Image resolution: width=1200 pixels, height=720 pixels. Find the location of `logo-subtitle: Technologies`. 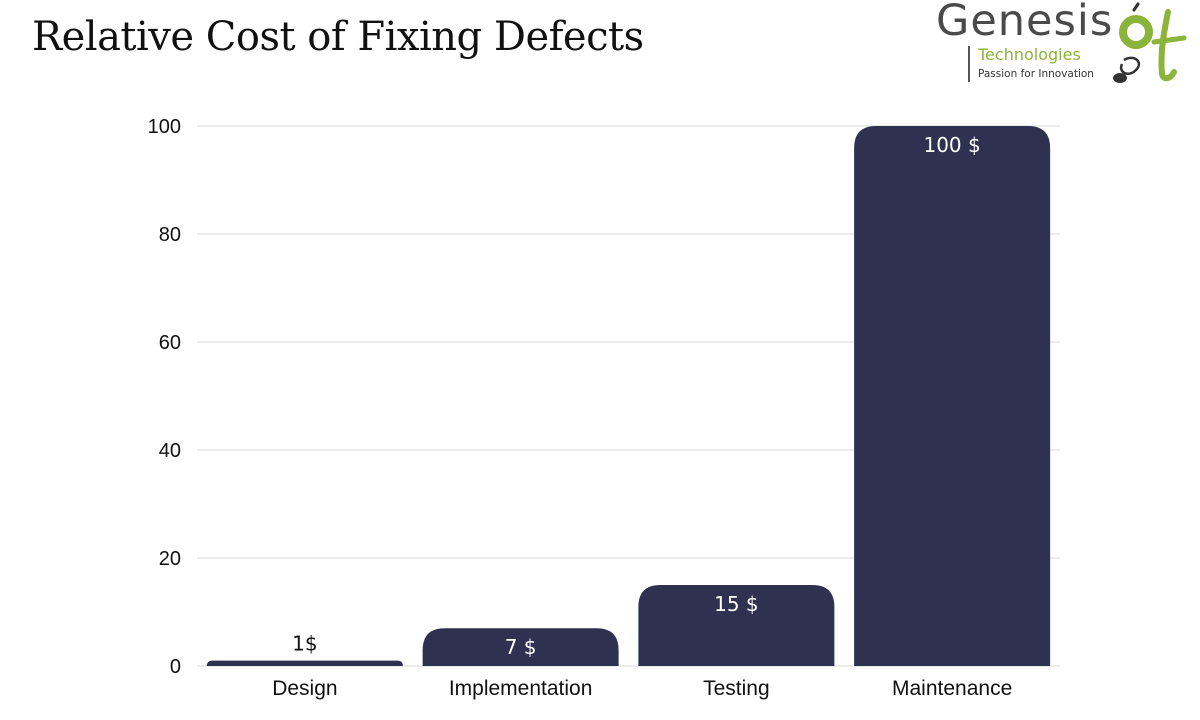

logo-subtitle: Technologies is located at coordinates (1029, 54).